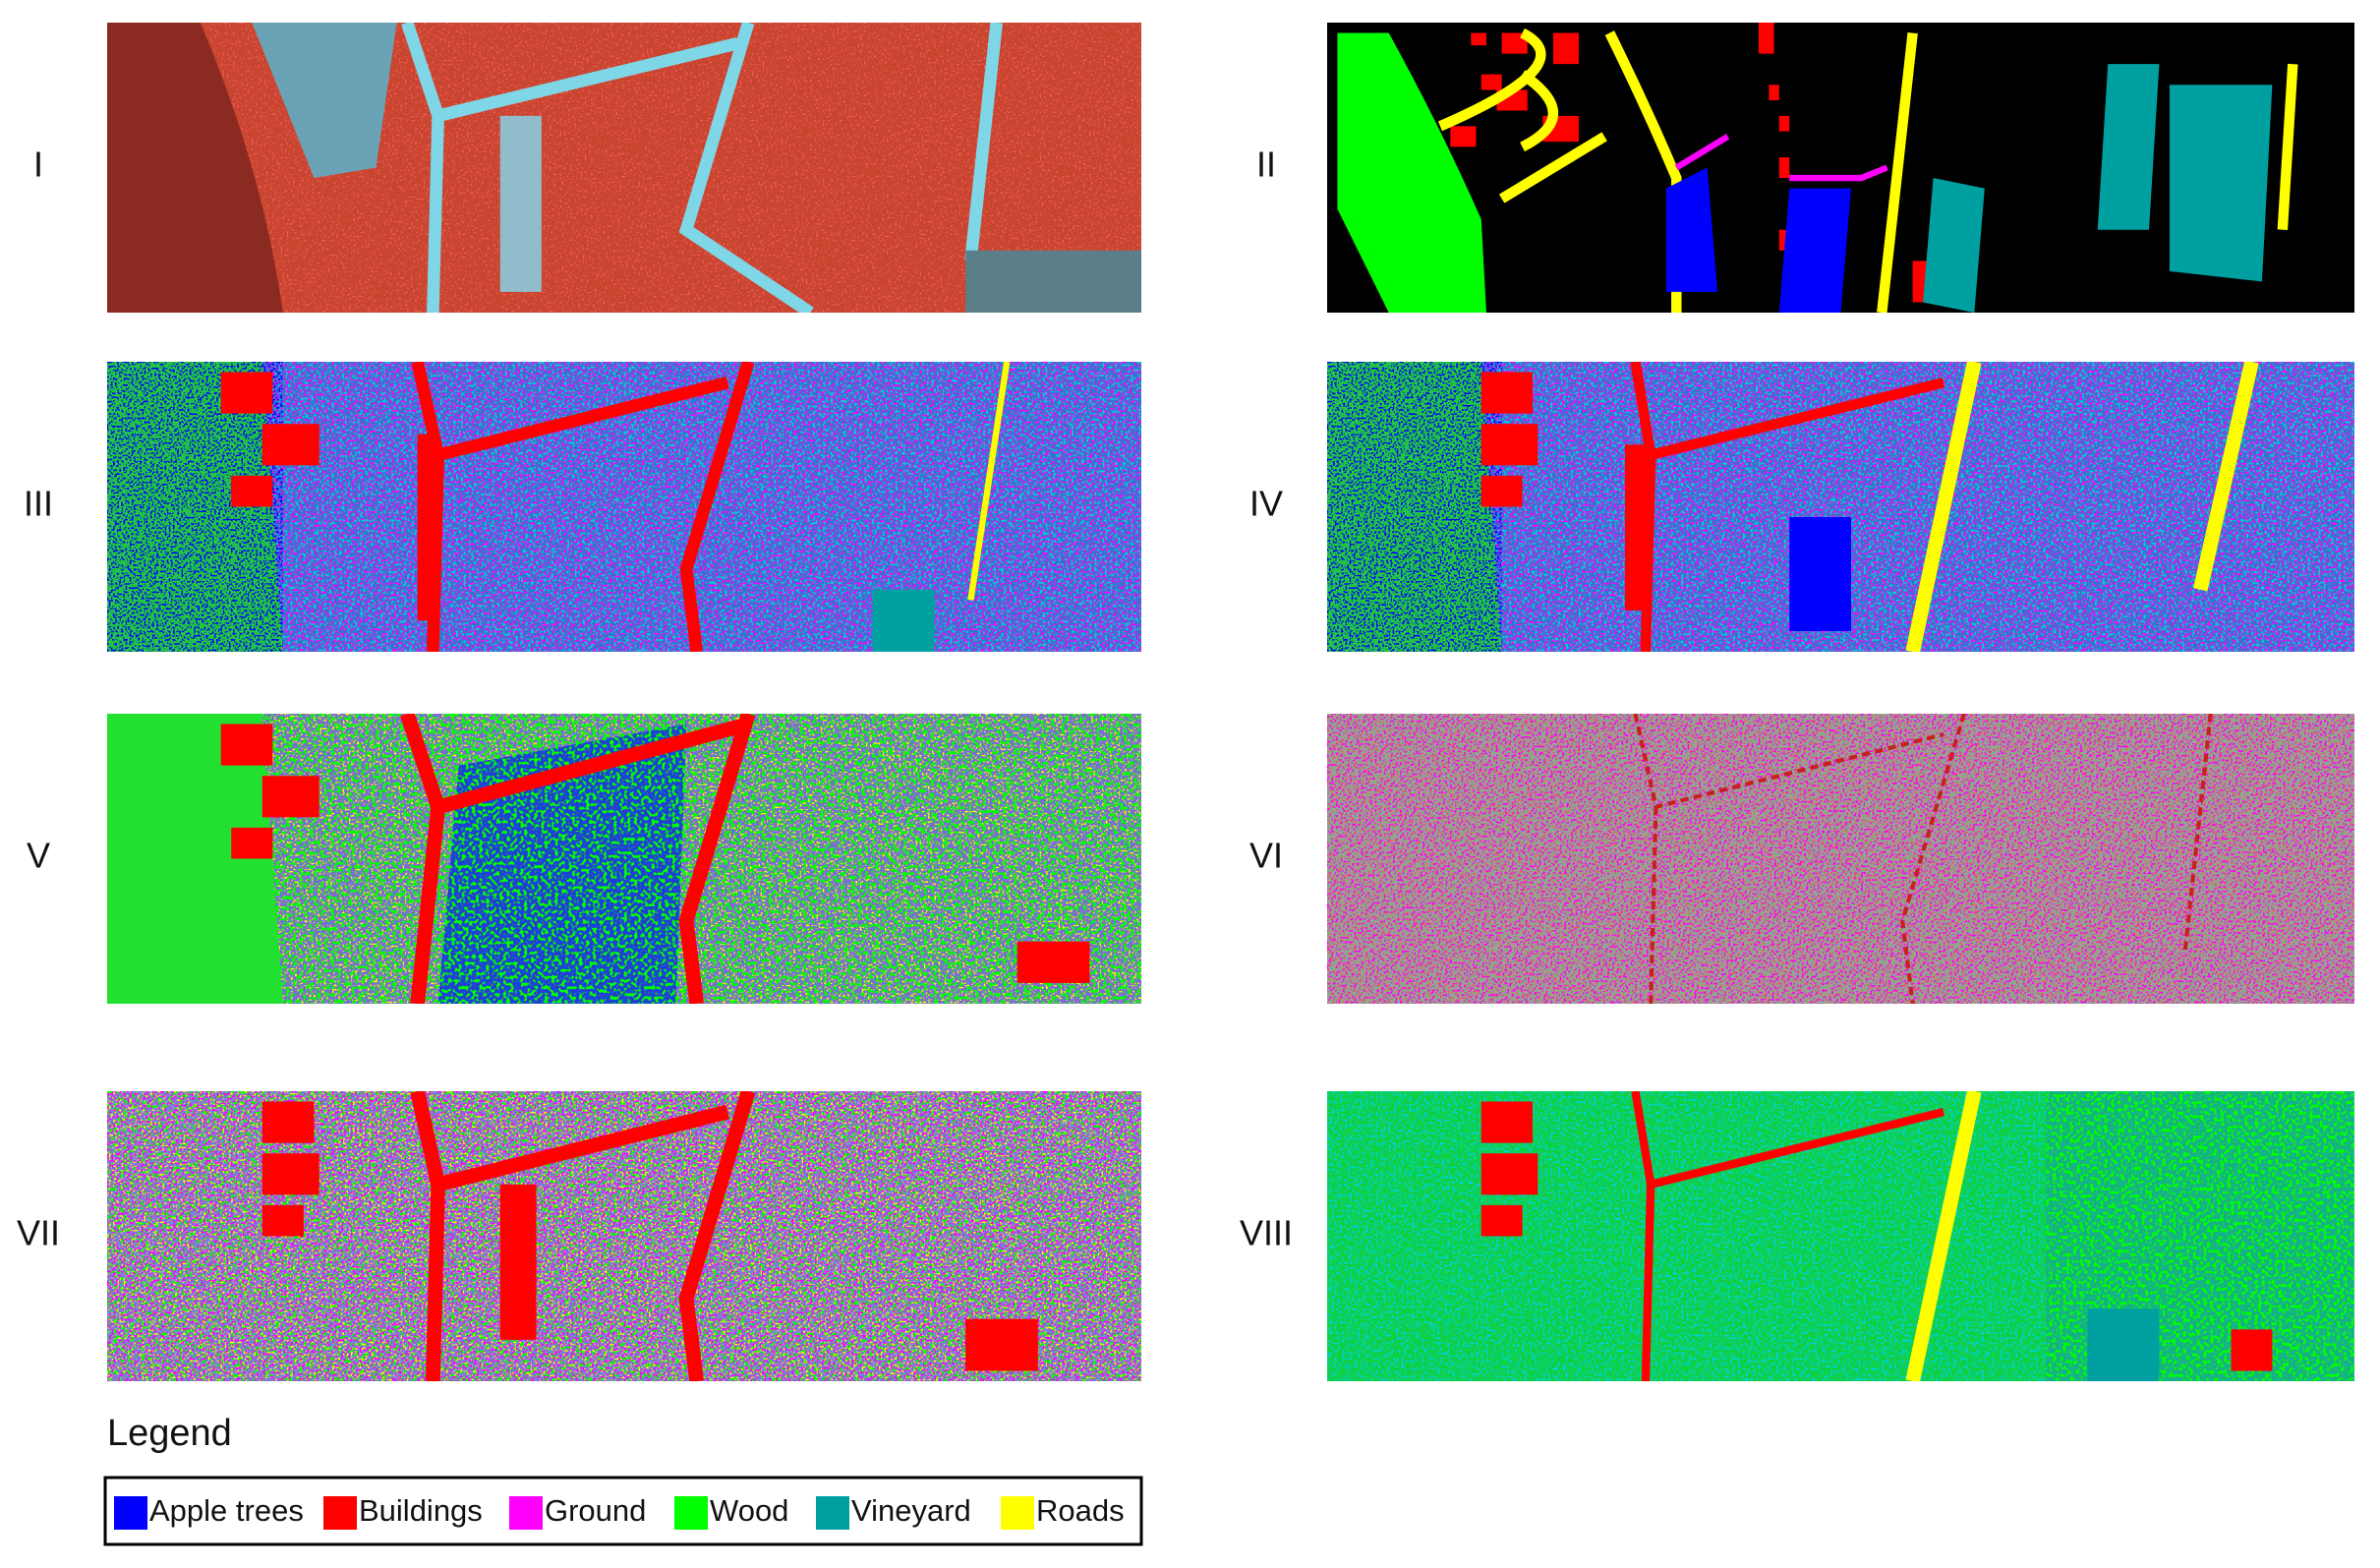 The image size is (2380, 1568). I want to click on panel-label: II, so click(1266, 165).